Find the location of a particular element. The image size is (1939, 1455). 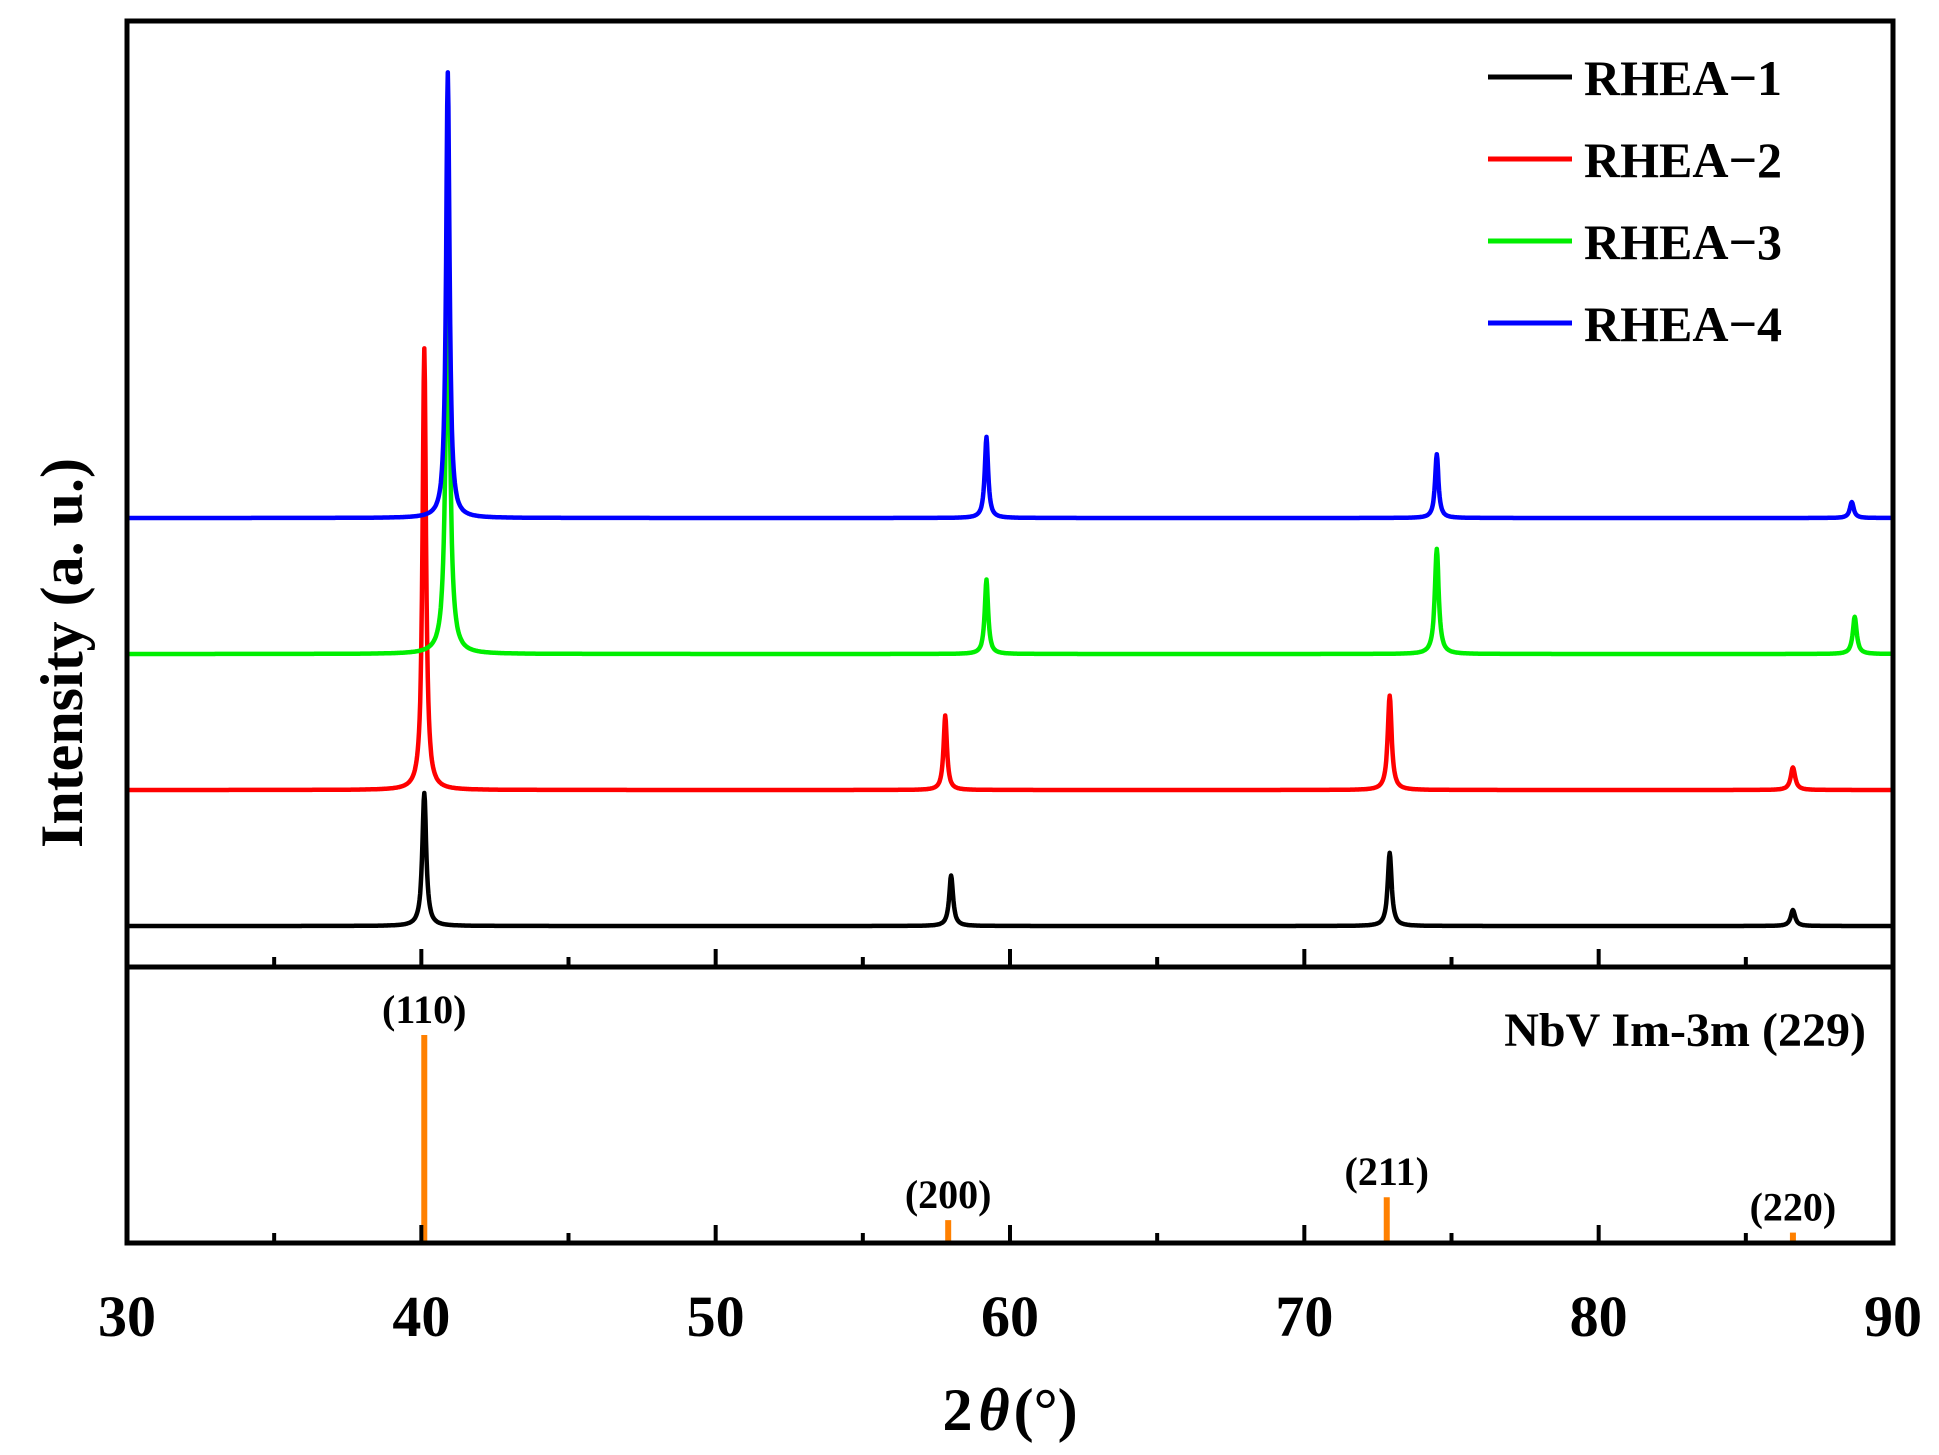

x-tick-label: 40 is located at coordinates (421, 1316).